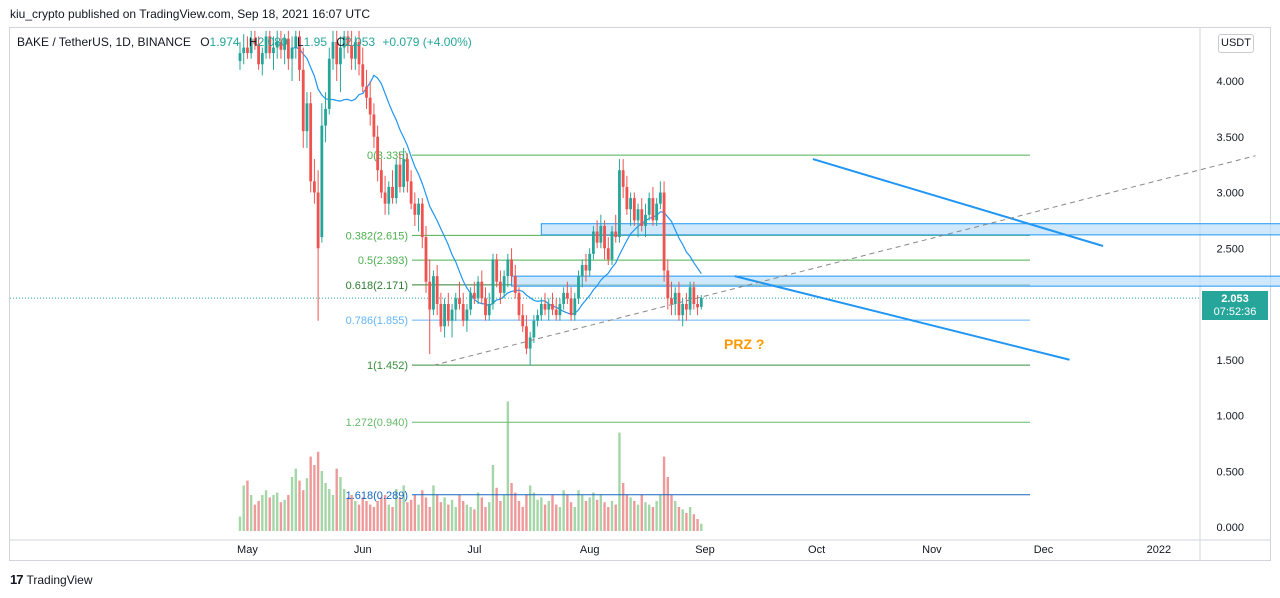 The width and height of the screenshot is (1280, 598). I want to click on footer-brand-label: TradingView, so click(59, 579).